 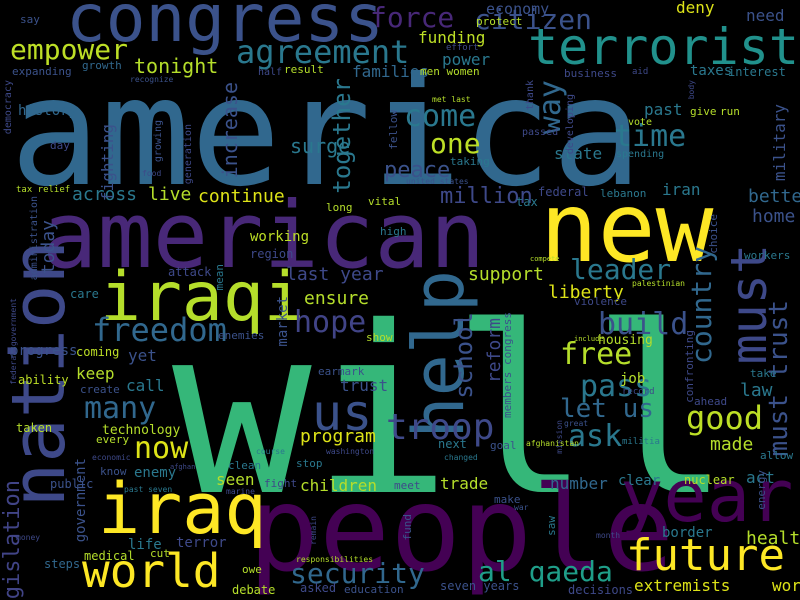 What do you see at coordinates (695, 8) in the screenshot?
I see `word: deny` at bounding box center [695, 8].